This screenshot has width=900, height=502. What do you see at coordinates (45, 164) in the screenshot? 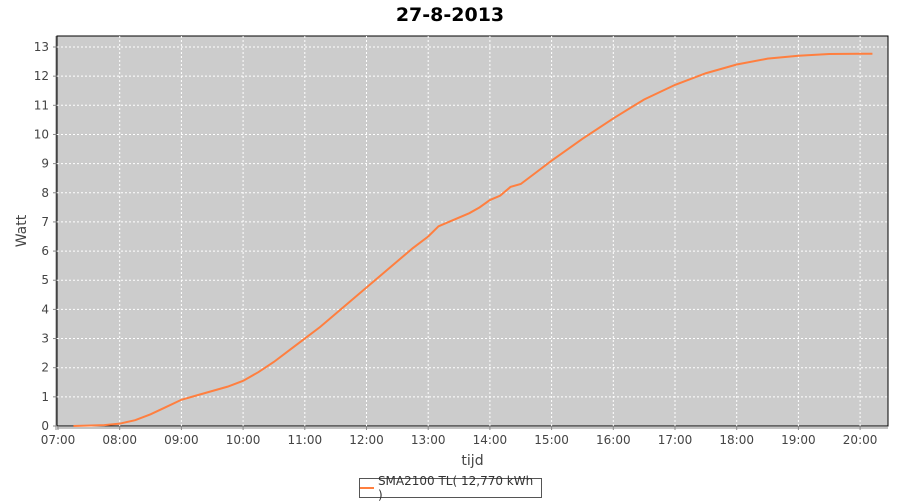
I see `y-tick-label: 9` at bounding box center [45, 164].